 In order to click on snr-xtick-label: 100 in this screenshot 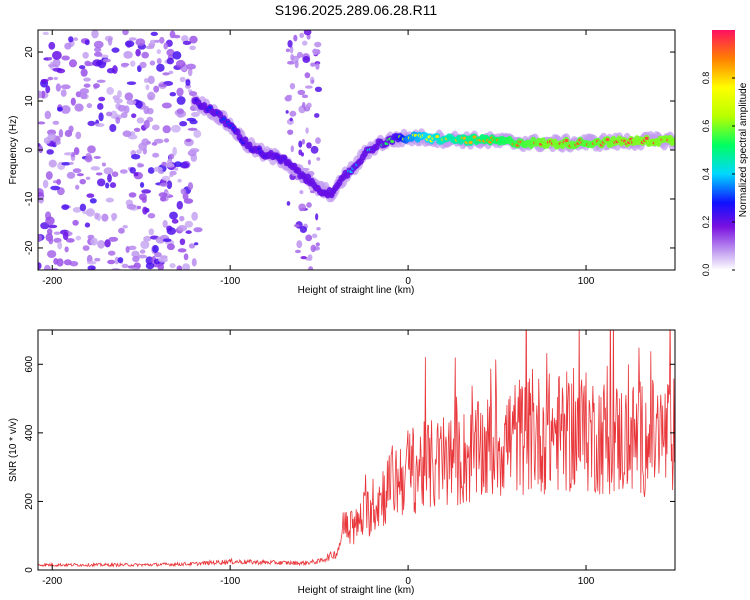, I will do `click(586, 581)`.